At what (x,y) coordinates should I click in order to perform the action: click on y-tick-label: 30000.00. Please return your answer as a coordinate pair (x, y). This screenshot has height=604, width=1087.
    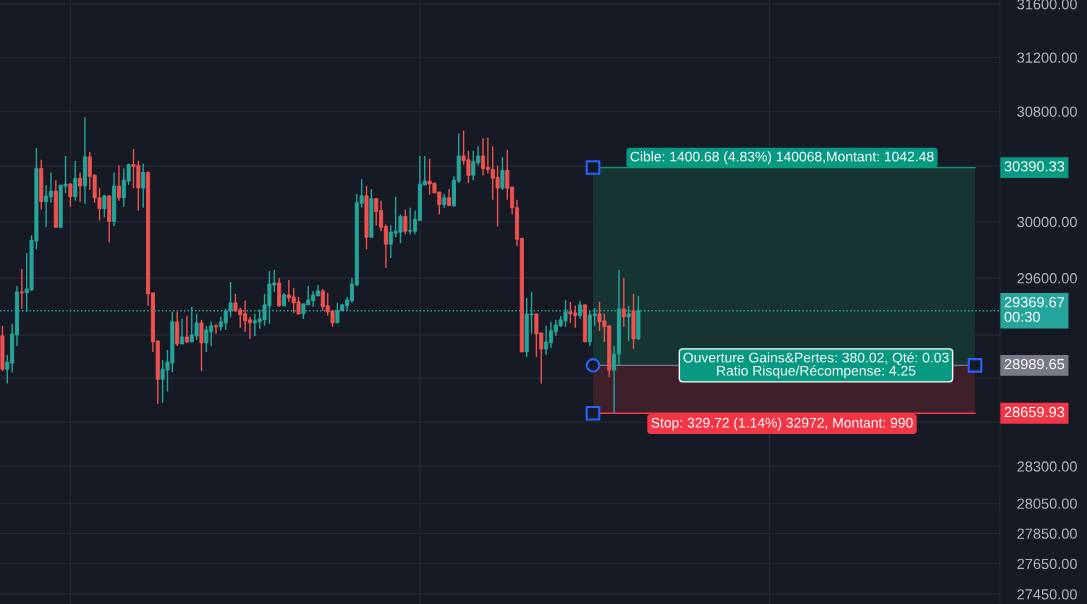
    Looking at the image, I should click on (1047, 222).